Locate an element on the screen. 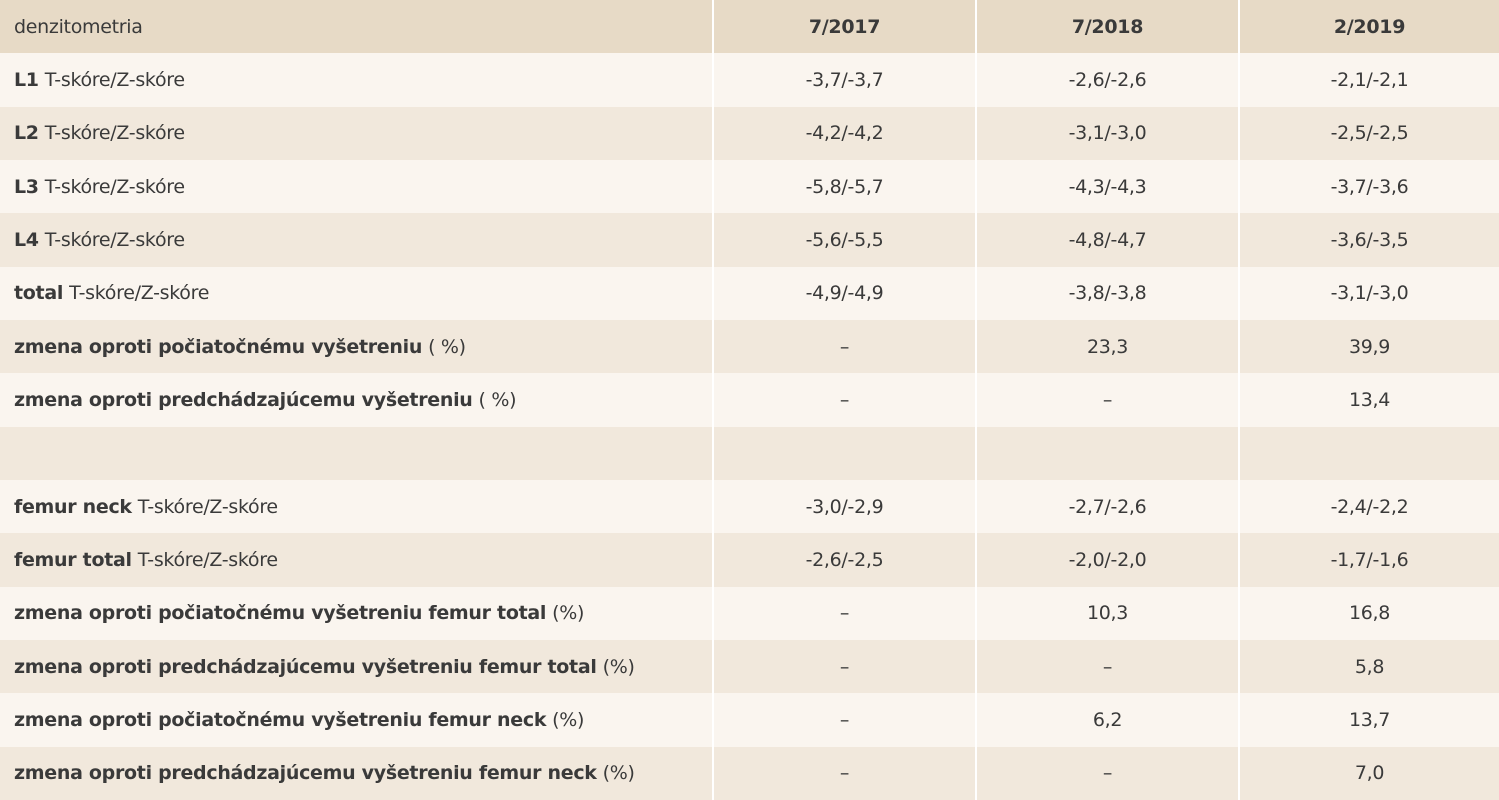 The width and height of the screenshot is (1499, 800). row-label-bold: L2 is located at coordinates (26, 133).